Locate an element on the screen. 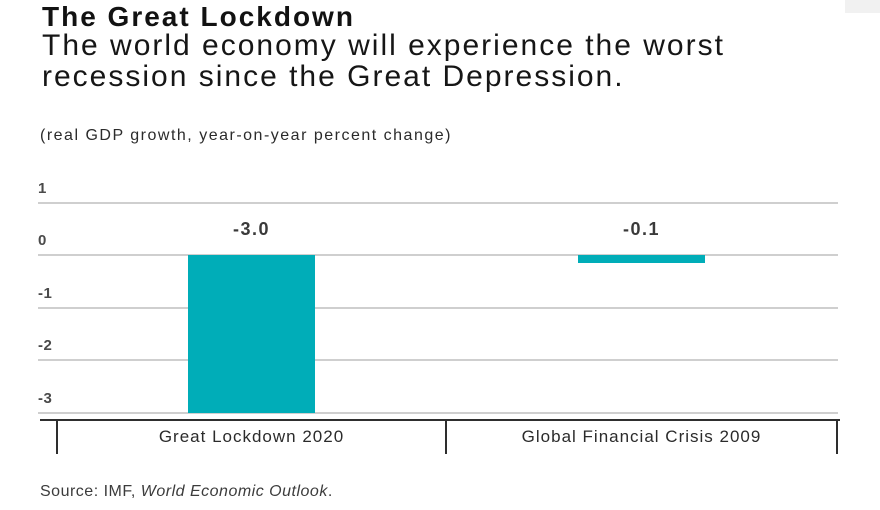 The width and height of the screenshot is (880, 510). bar-value-label: -0.1 is located at coordinates (641, 229).